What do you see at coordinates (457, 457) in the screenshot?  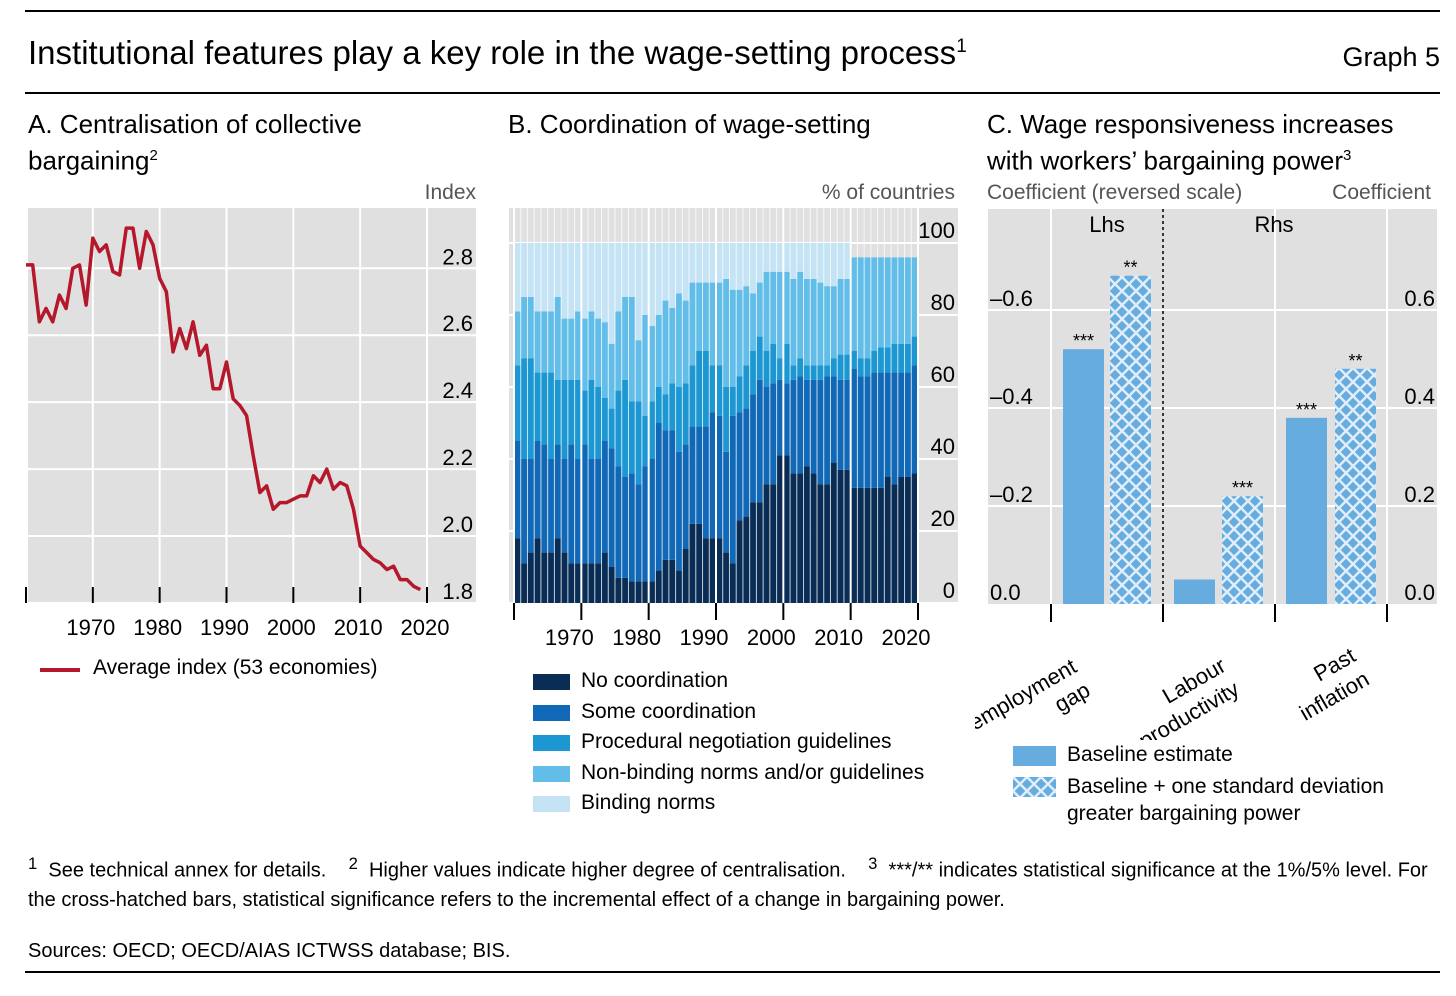 I see `y-tick-label: 2.2` at bounding box center [457, 457].